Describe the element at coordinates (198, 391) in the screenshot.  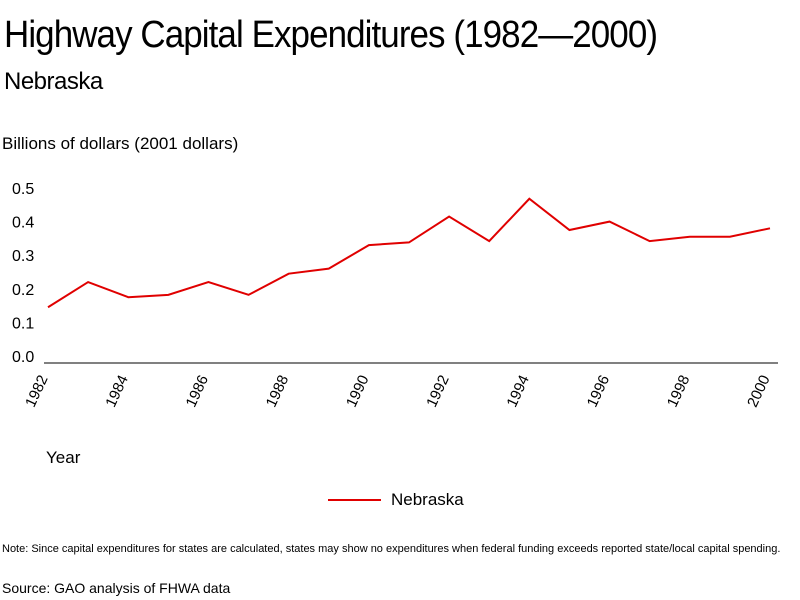
I see `x-tick-label: 1986` at that location.